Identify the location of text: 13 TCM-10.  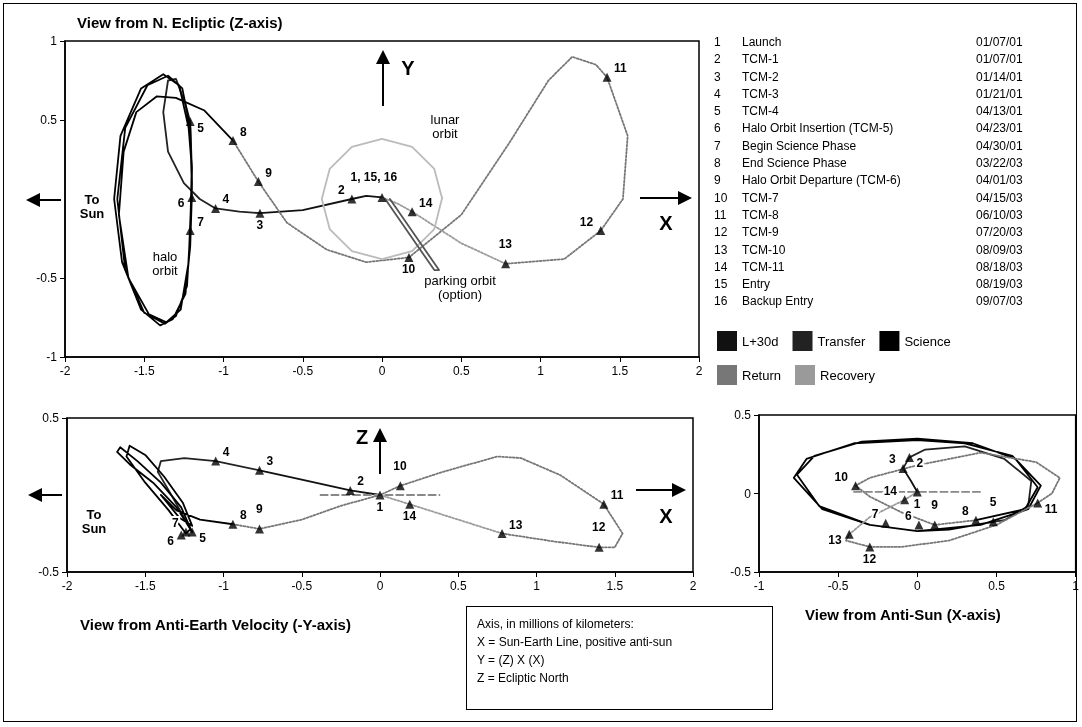
(750, 250).